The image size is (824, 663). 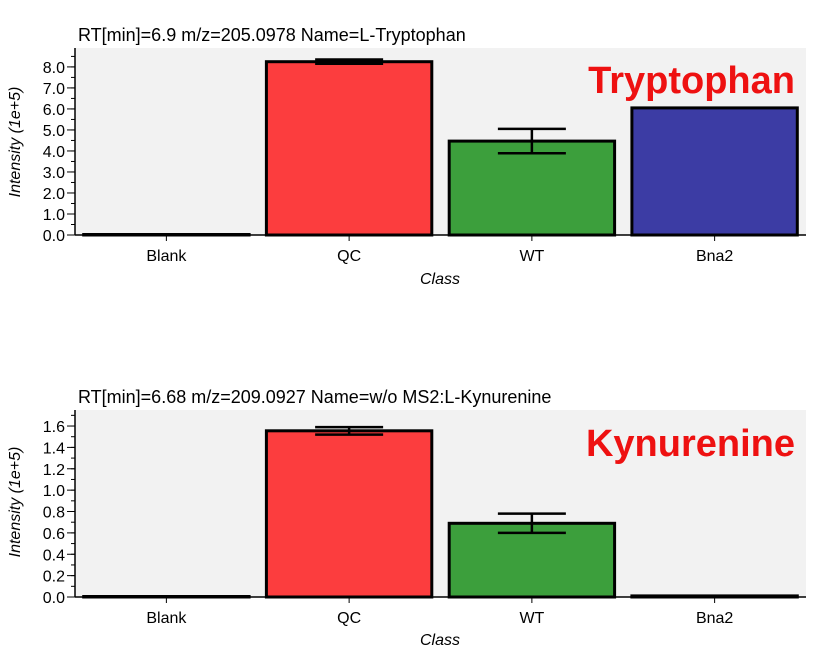 I want to click on y-axis: 0.0 0.2 0.4 0.6 0.8 1.0 1.2 1.4 1.6, so click(x=59, y=508).